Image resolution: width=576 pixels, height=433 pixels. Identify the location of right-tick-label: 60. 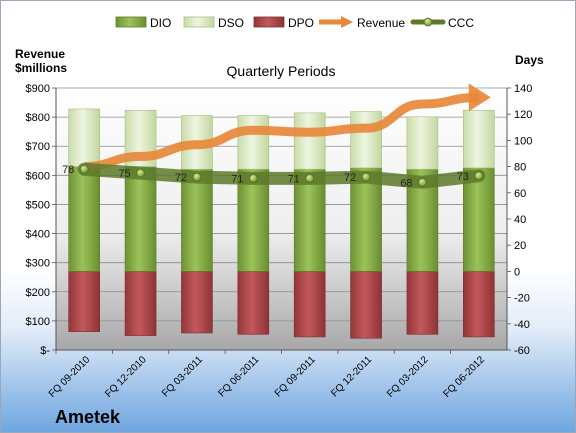
(520, 194).